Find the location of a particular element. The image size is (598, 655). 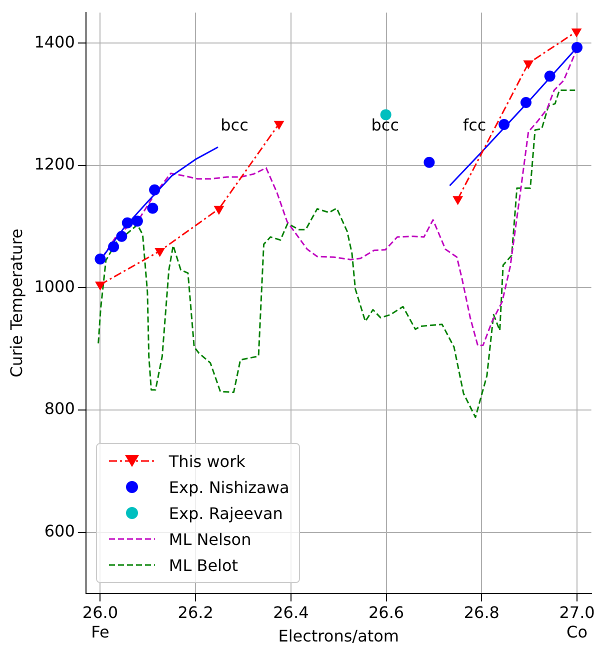

legend-label: Exp. Rajeevan is located at coordinates (225, 513).